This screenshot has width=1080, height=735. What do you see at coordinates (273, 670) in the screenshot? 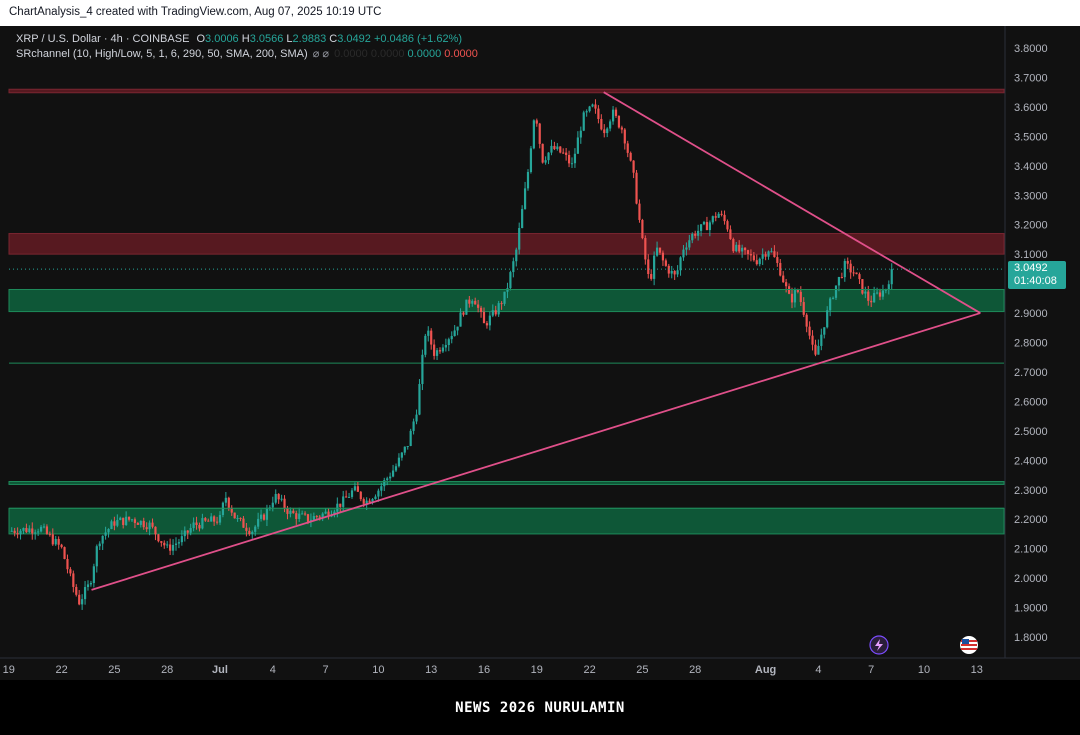
I see `x-tick-label: 4` at bounding box center [273, 670].